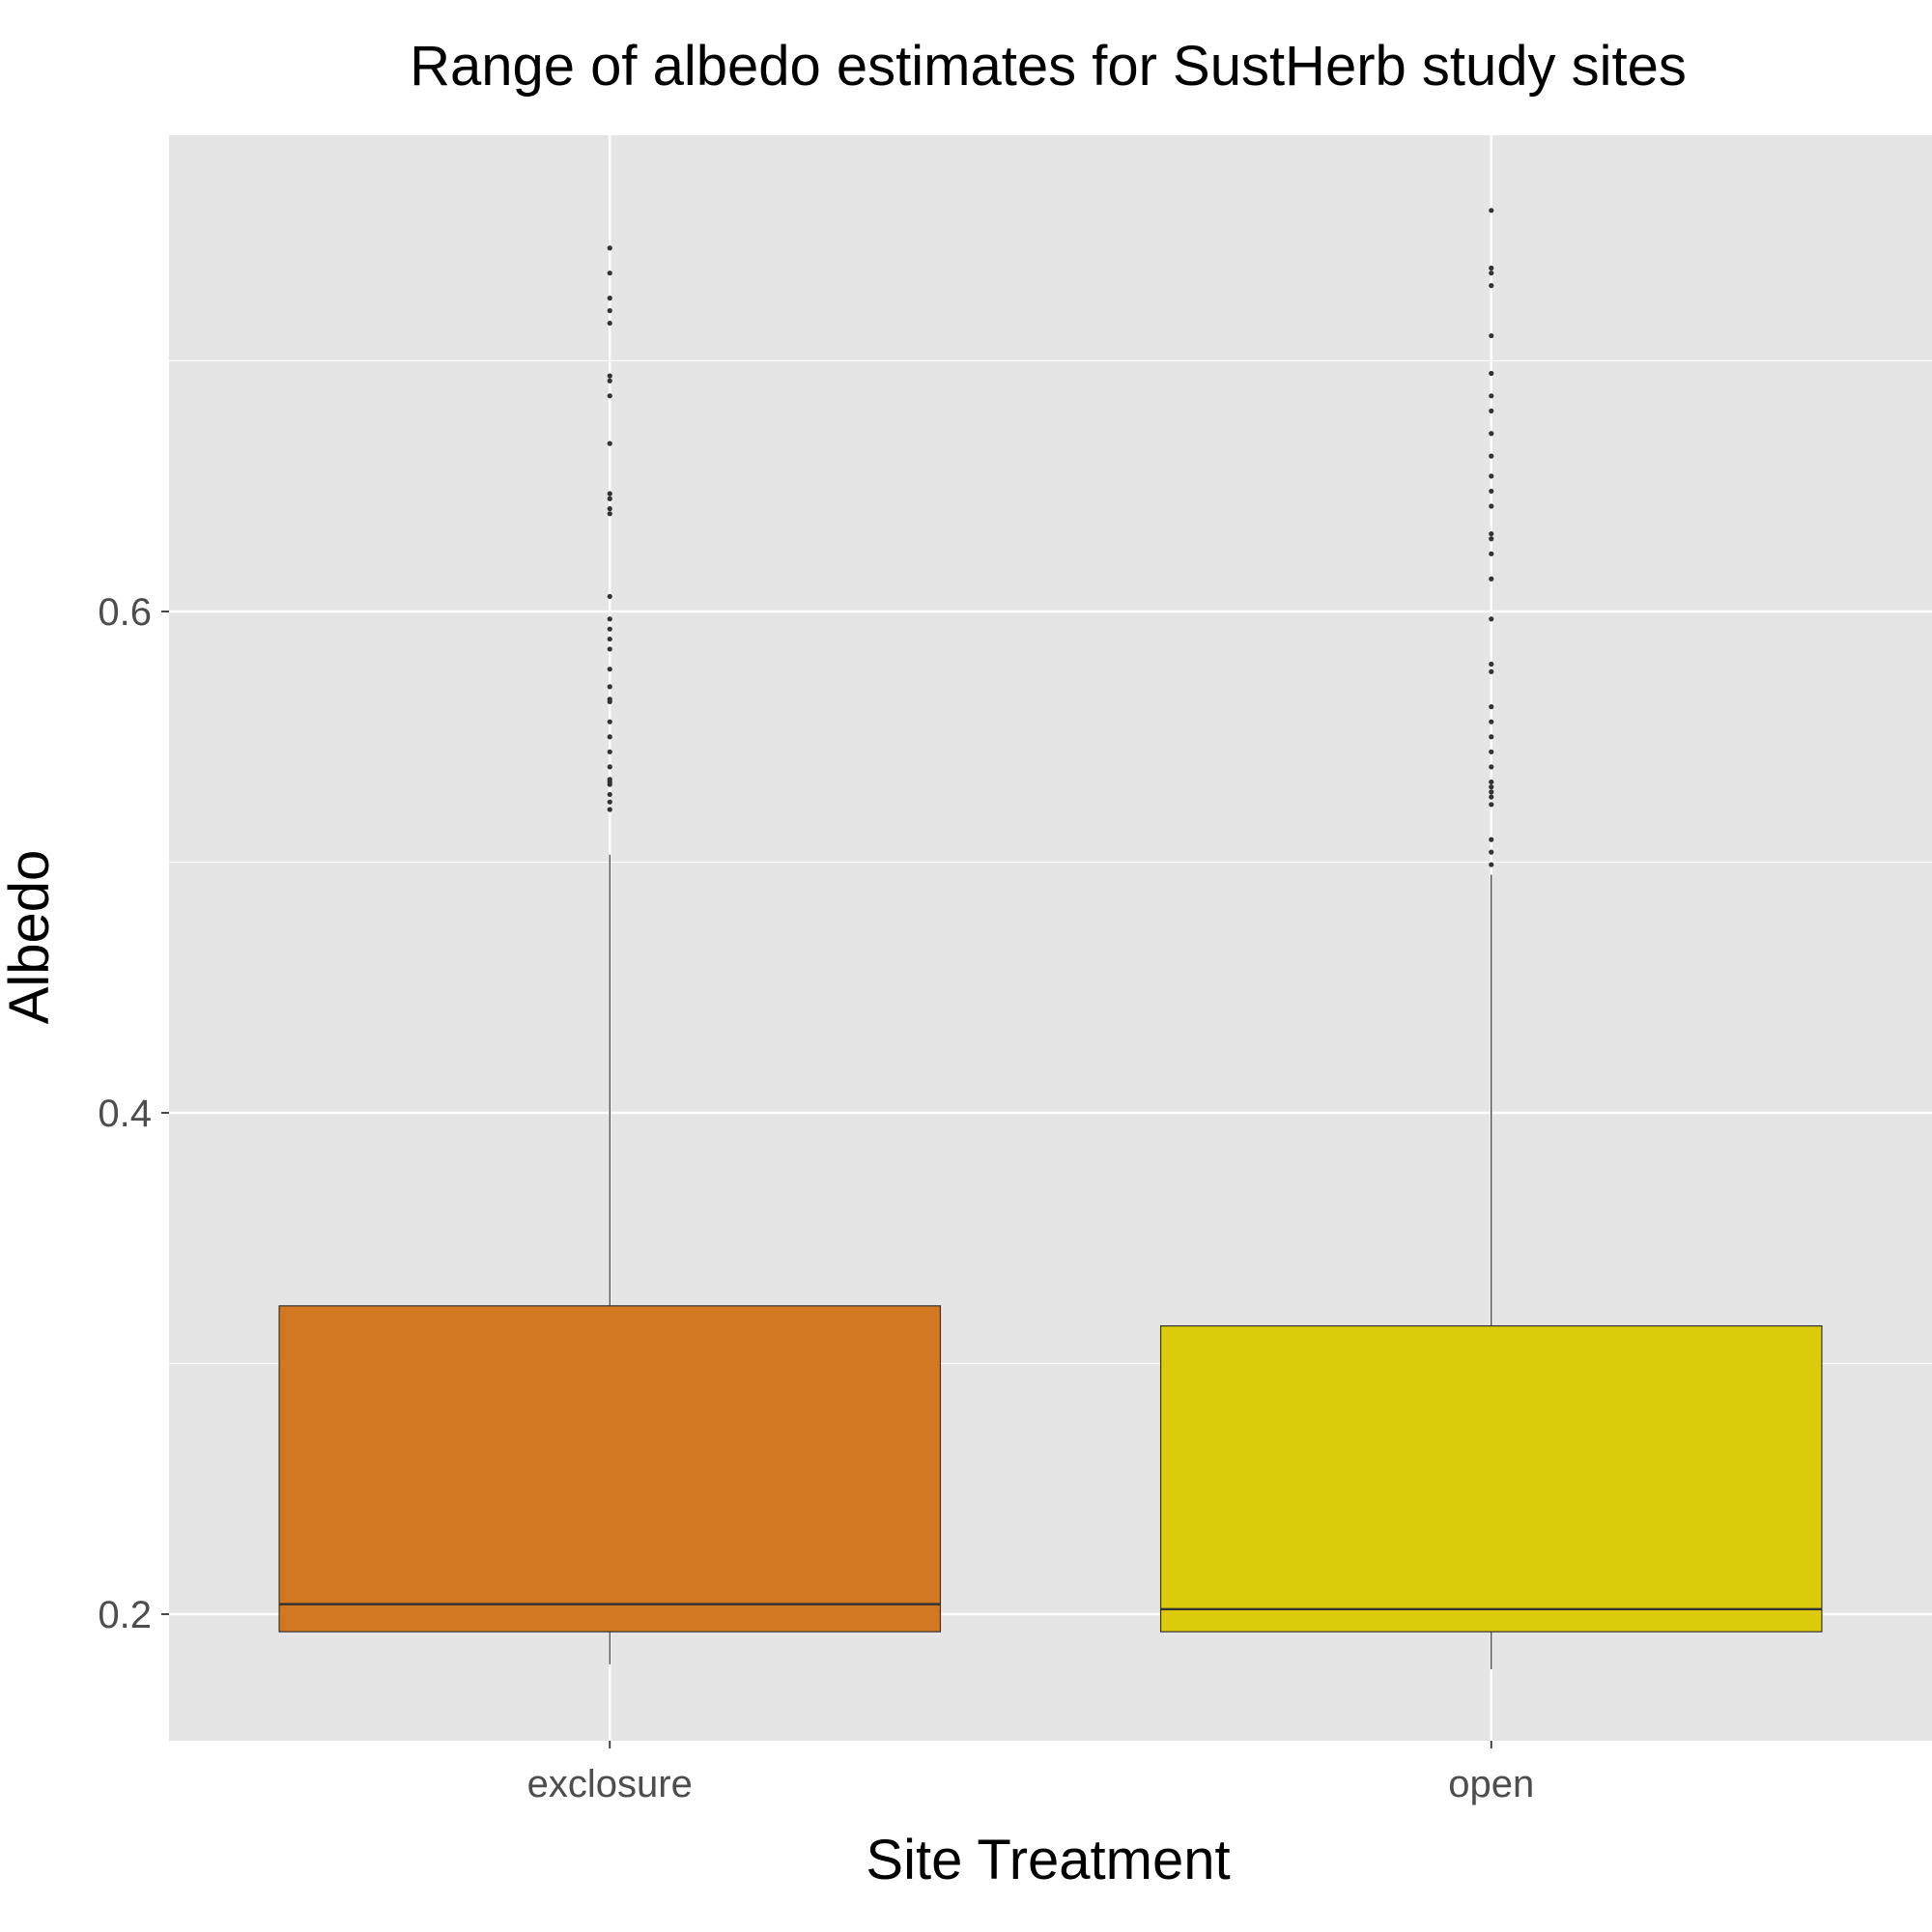  What do you see at coordinates (125, 1114) in the screenshot?
I see `y-tick-label: 0.4` at bounding box center [125, 1114].